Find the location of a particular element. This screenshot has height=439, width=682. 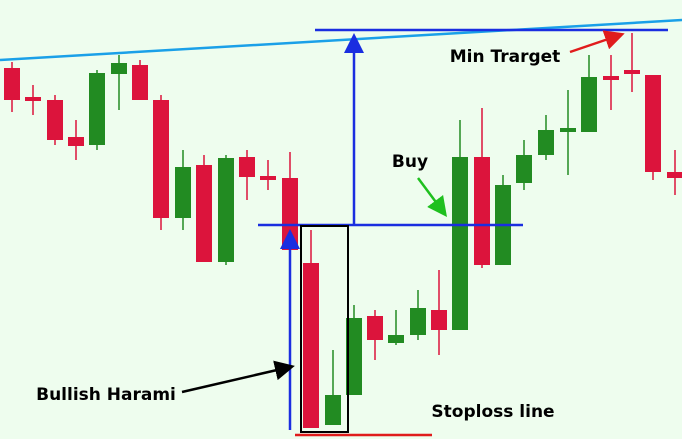

min-target-label: Min Trarget is located at coordinates (505, 57).